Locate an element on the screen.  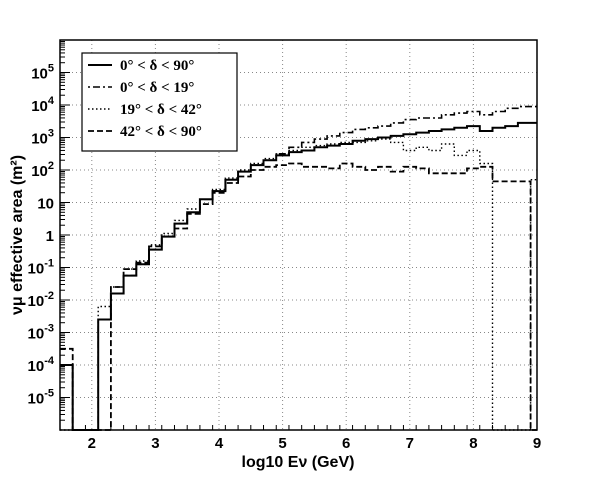
x-tick-label: 8 is located at coordinates (473, 443).